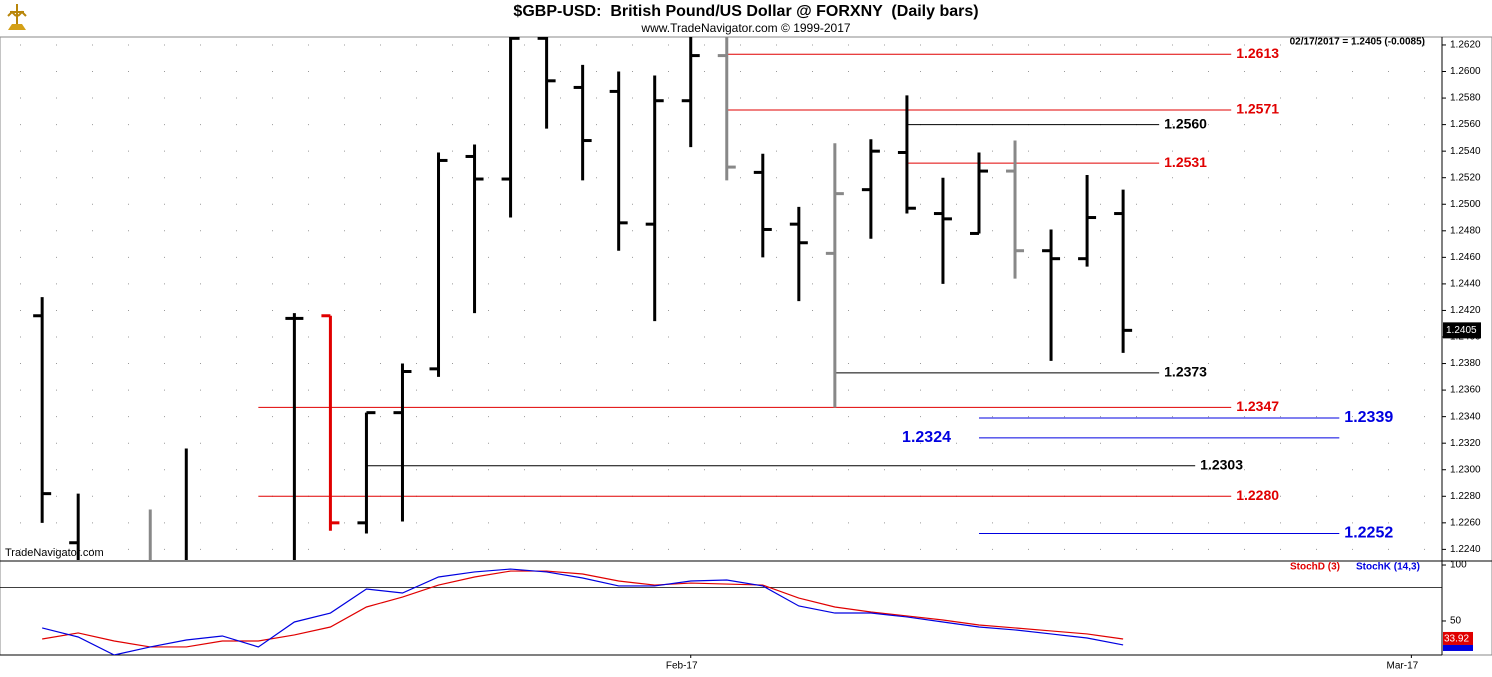  Describe the element at coordinates (1465, 443) in the screenshot. I see `y-tick-label: 1.2320` at that location.